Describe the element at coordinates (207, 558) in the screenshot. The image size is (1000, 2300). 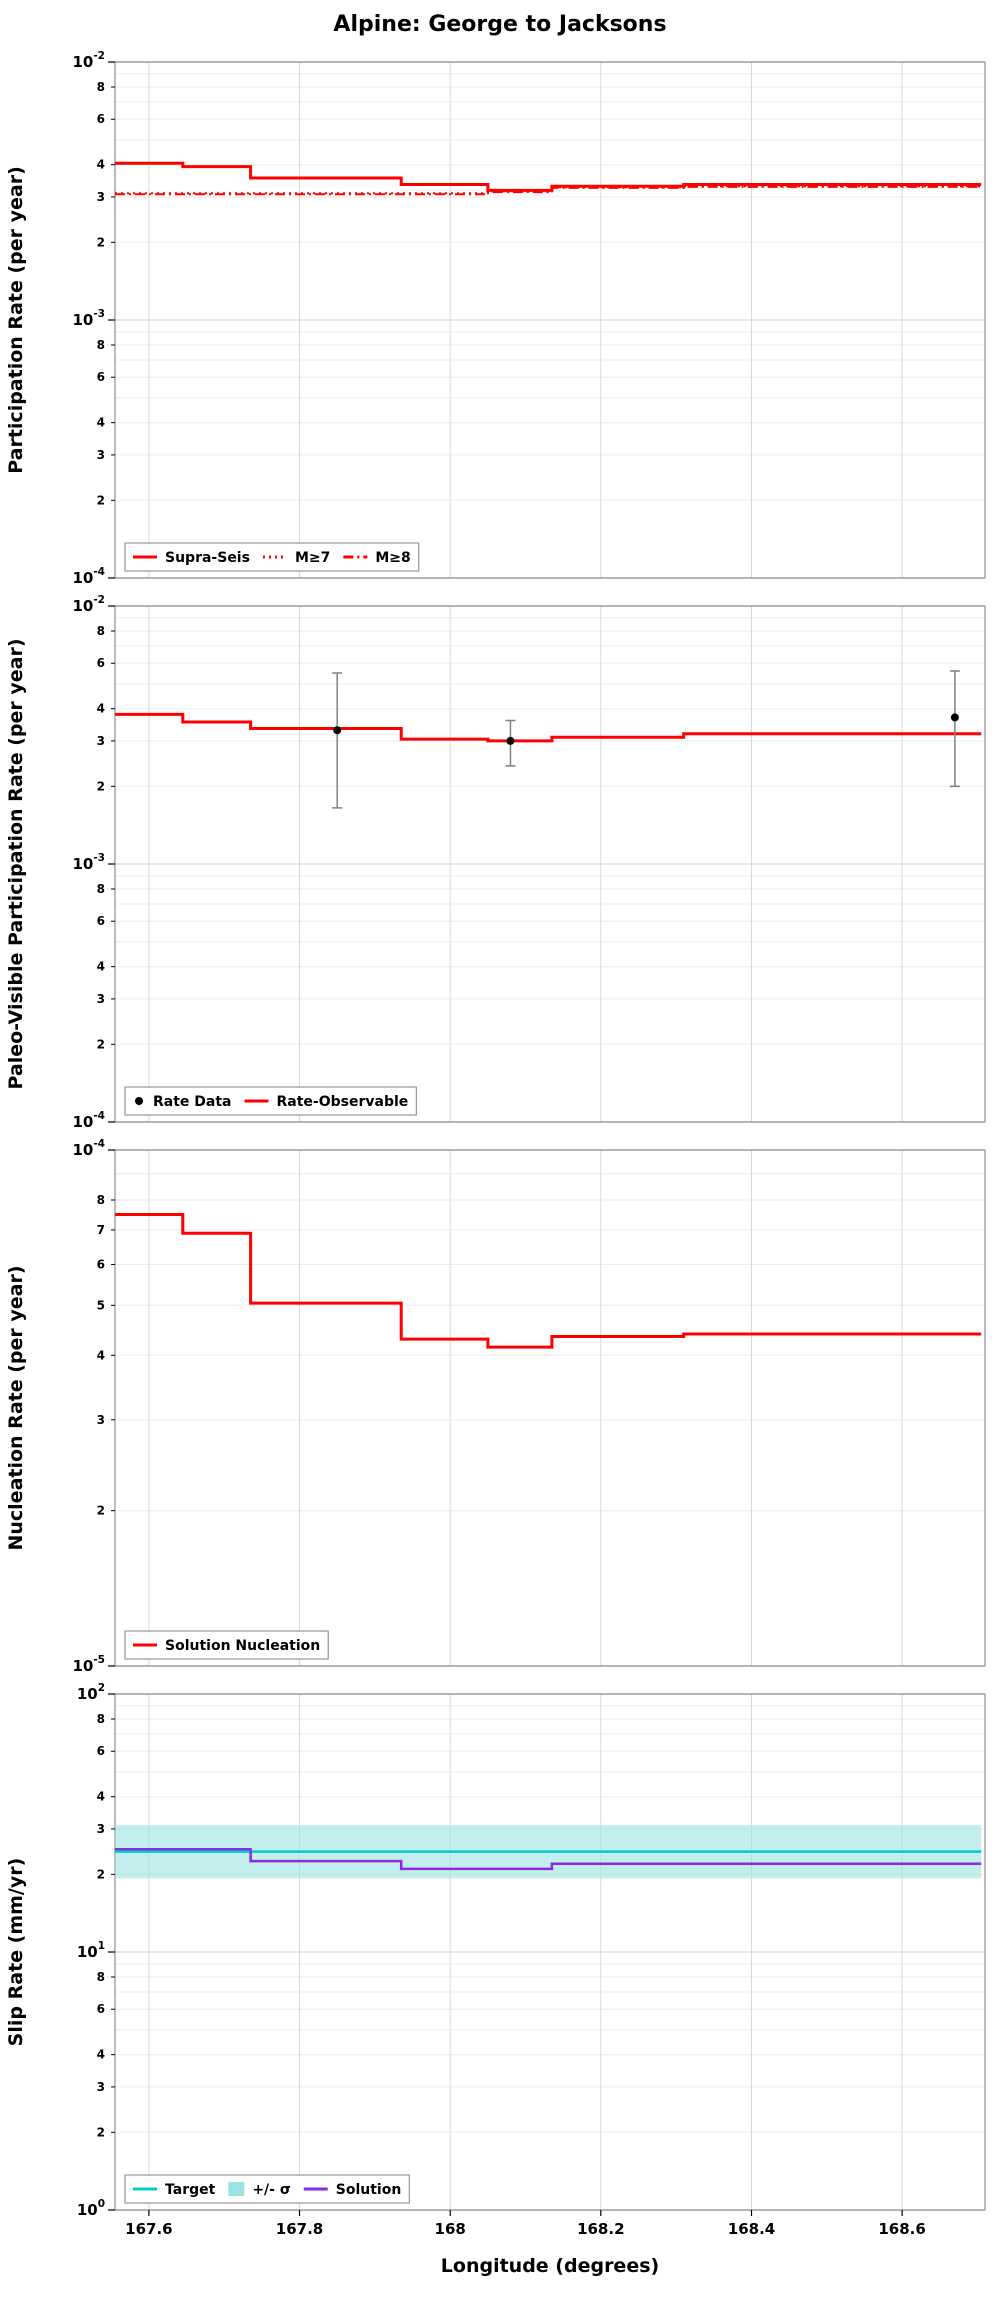
I see `legend-label: Supra-Seis` at that location.